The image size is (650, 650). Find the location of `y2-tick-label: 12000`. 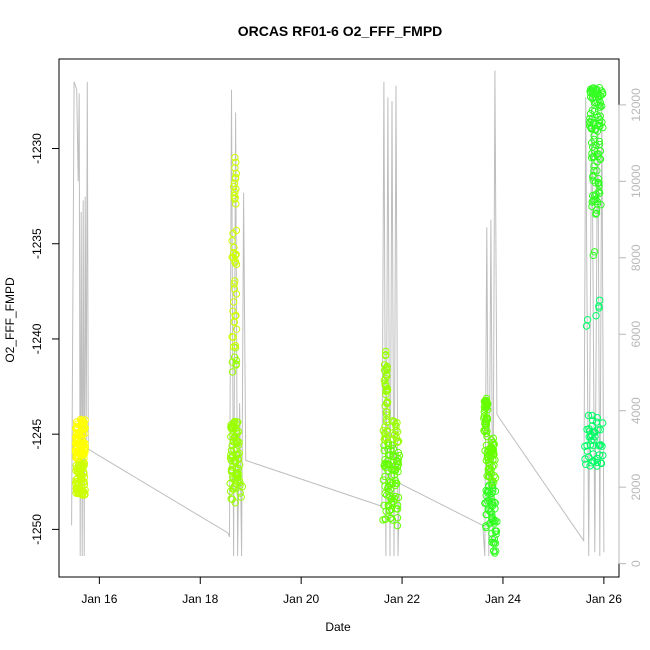

y2-tick-label: 12000 is located at coordinates (636, 105).